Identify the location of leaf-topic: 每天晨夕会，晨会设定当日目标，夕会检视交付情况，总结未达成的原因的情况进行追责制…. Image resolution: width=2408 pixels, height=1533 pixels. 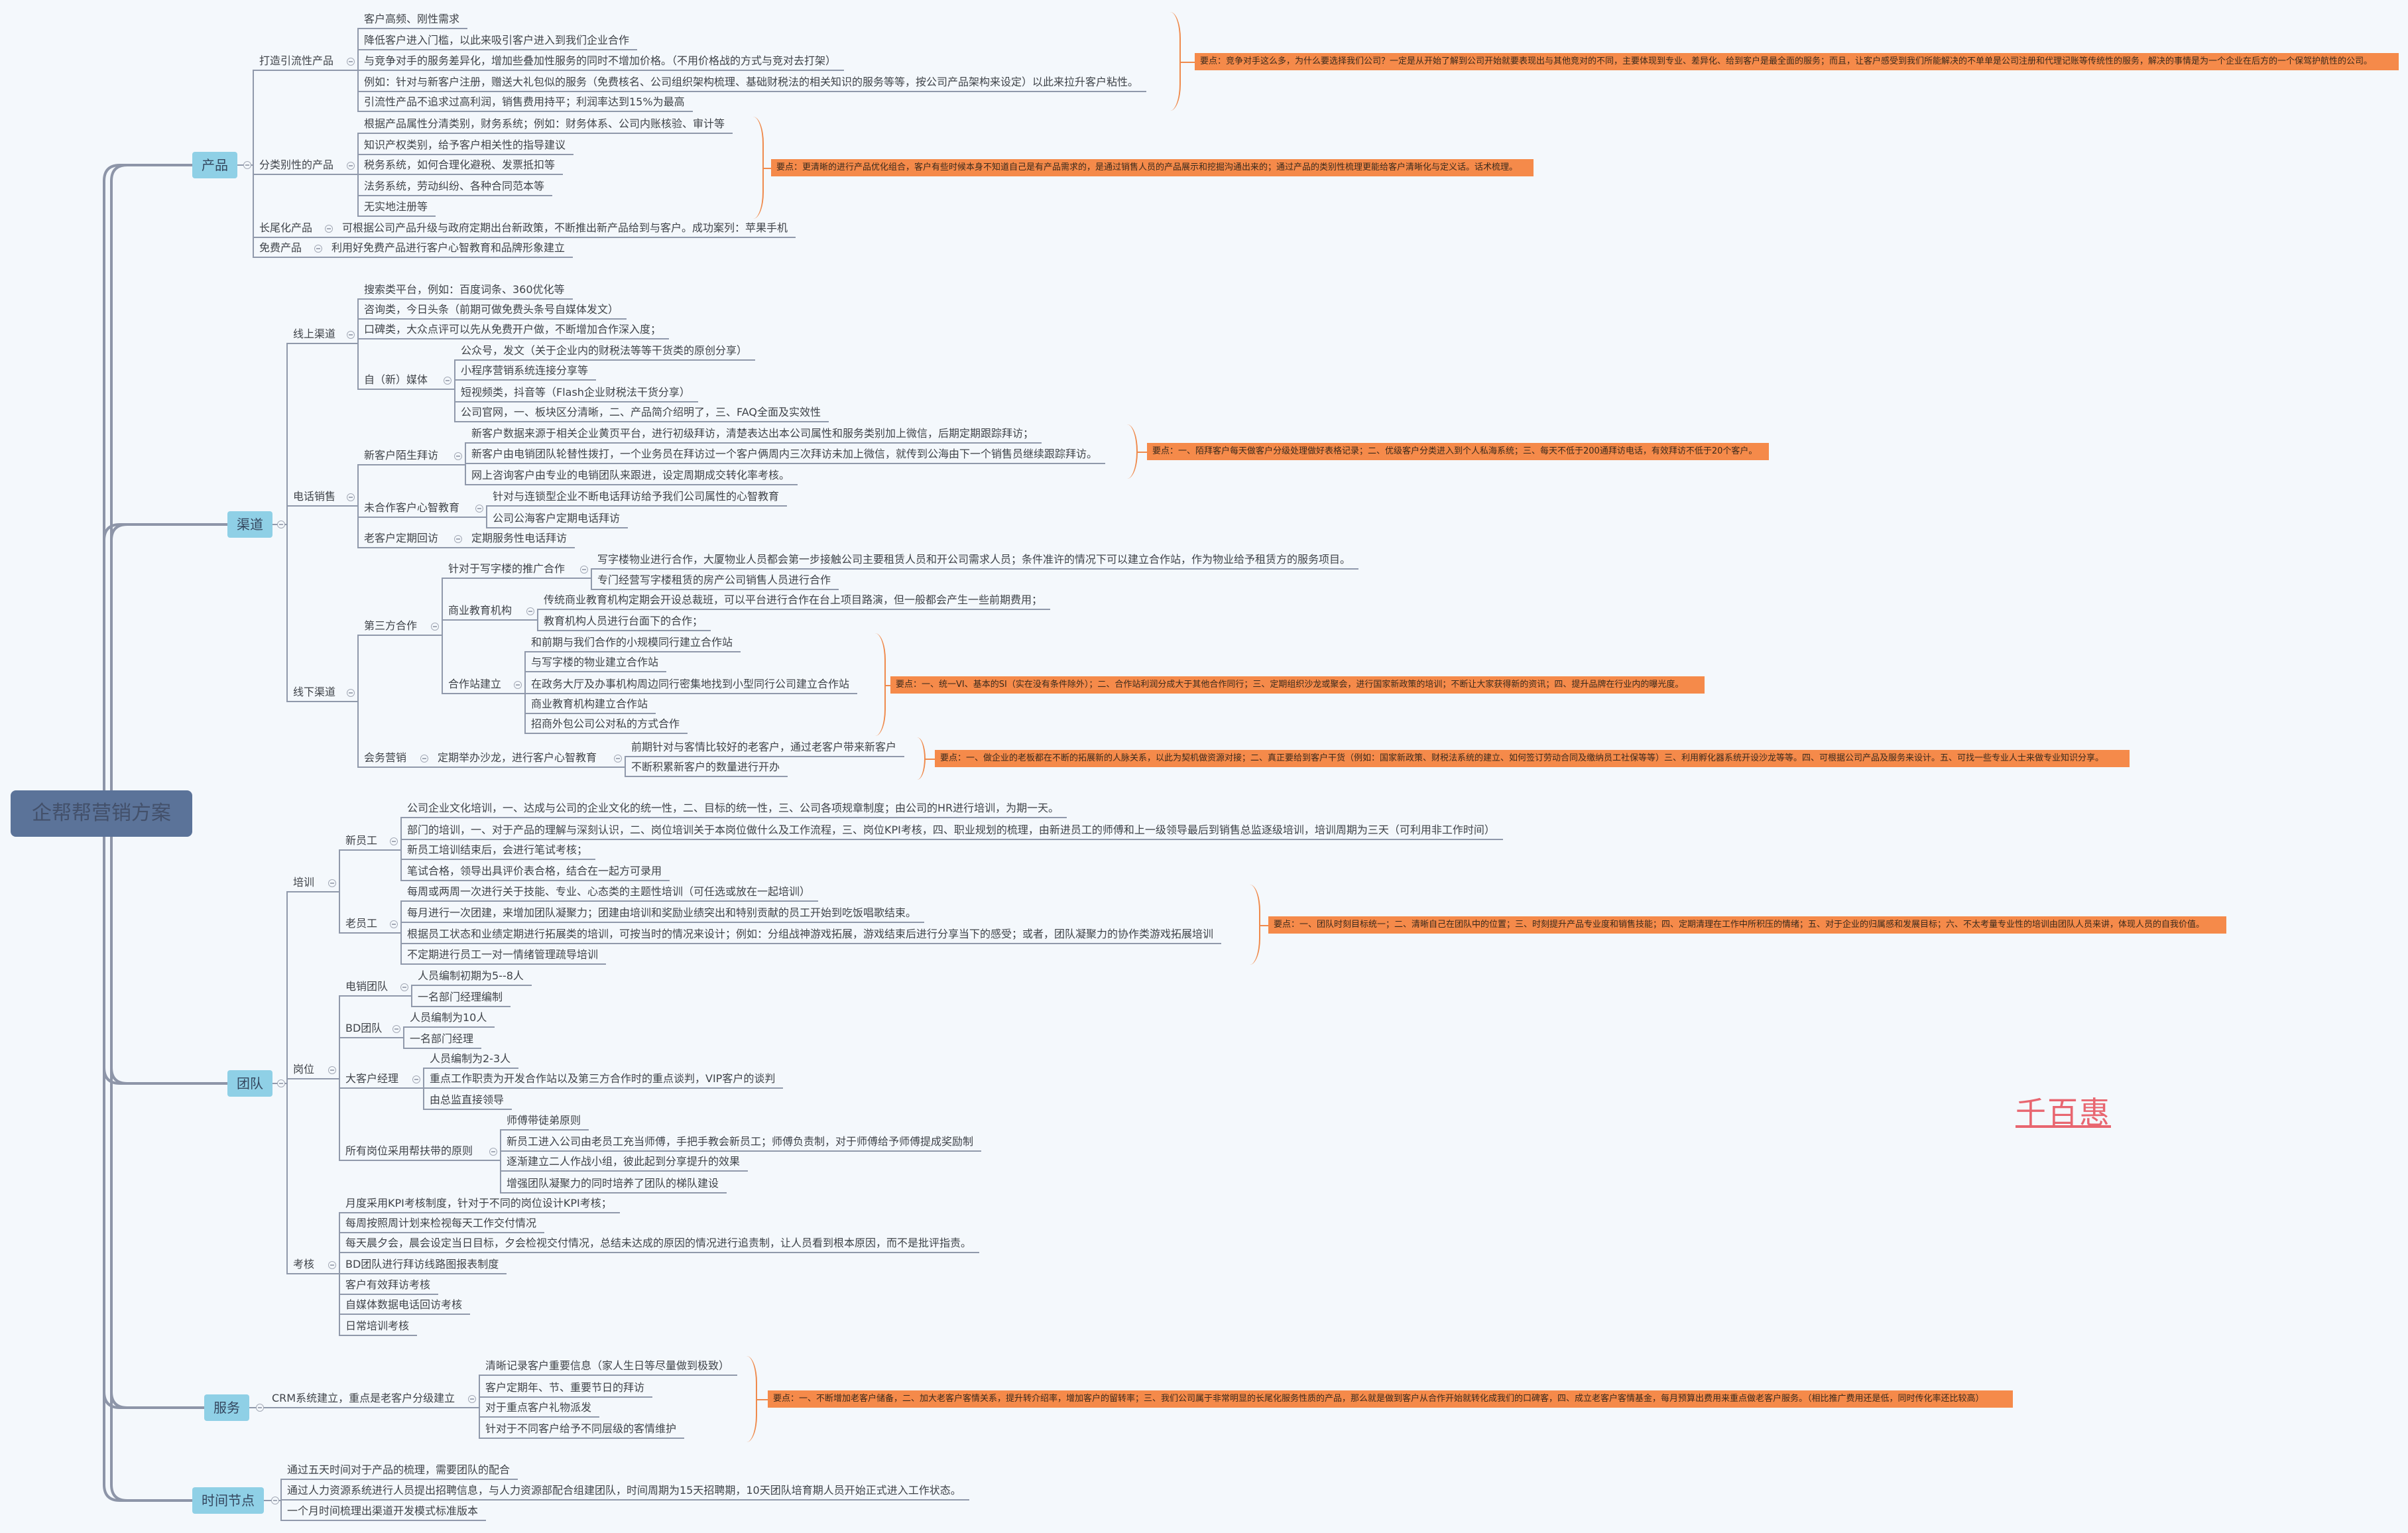
(660, 1244).